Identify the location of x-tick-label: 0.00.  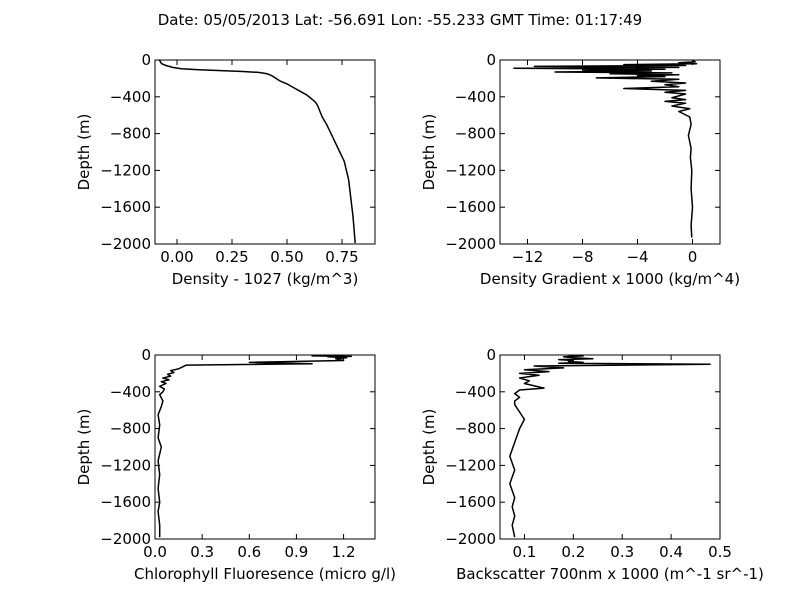
(176, 257).